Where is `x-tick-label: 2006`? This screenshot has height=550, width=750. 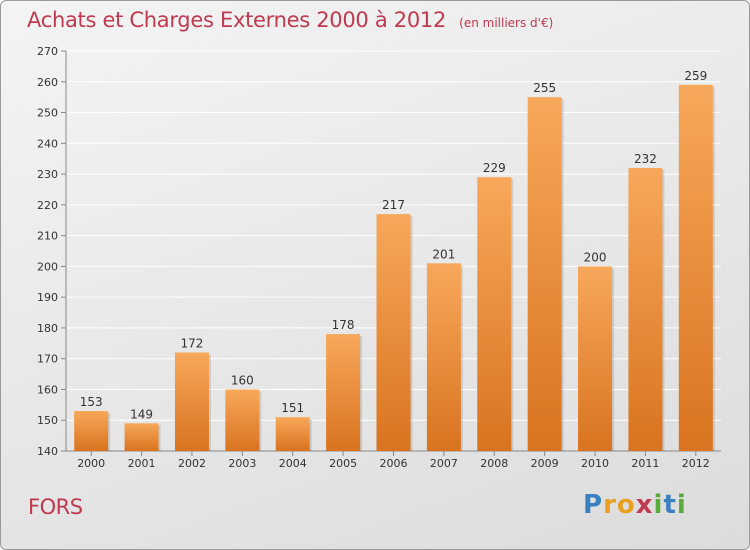
x-tick-label: 2006 is located at coordinates (394, 463).